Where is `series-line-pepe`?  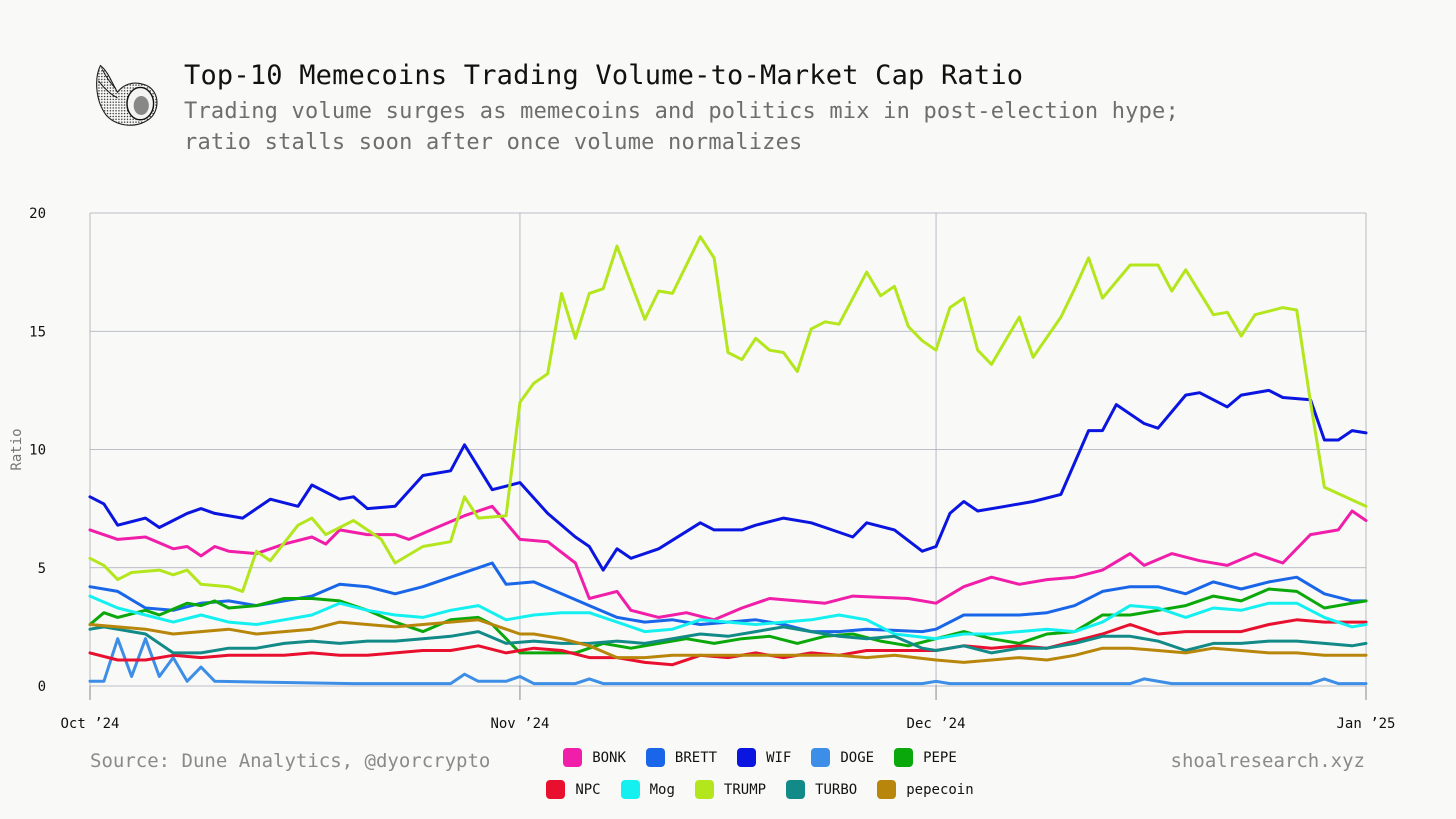
series-line-pepe is located at coordinates (728, 621).